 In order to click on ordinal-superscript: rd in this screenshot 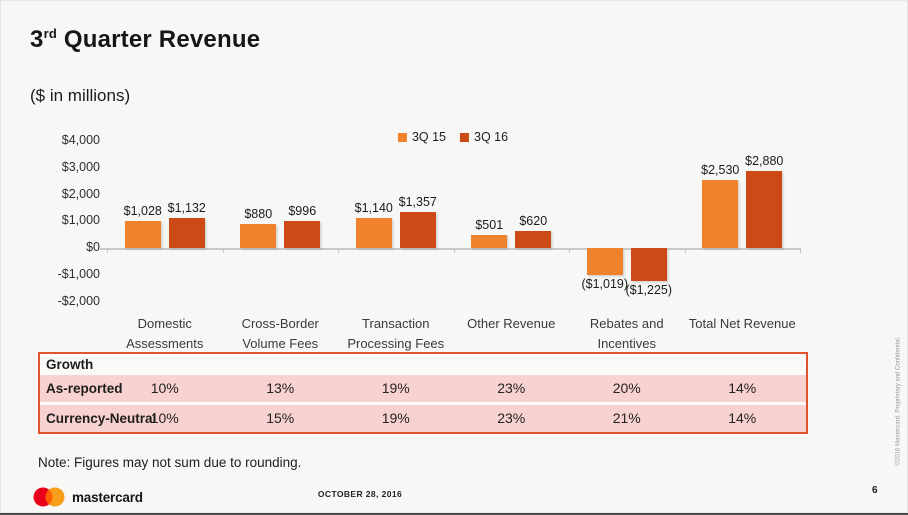, I will do `click(50, 33)`.